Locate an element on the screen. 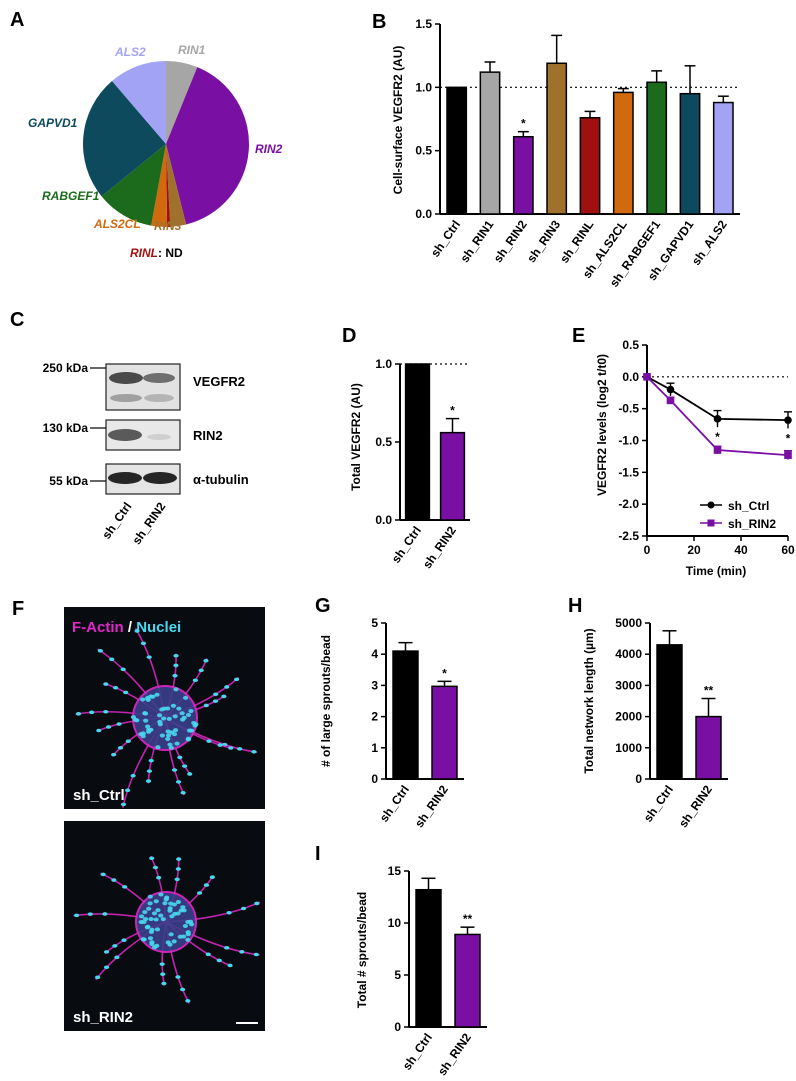 This screenshot has height=1081, width=796. chart-g-significance-0: * is located at coordinates (444, 673).